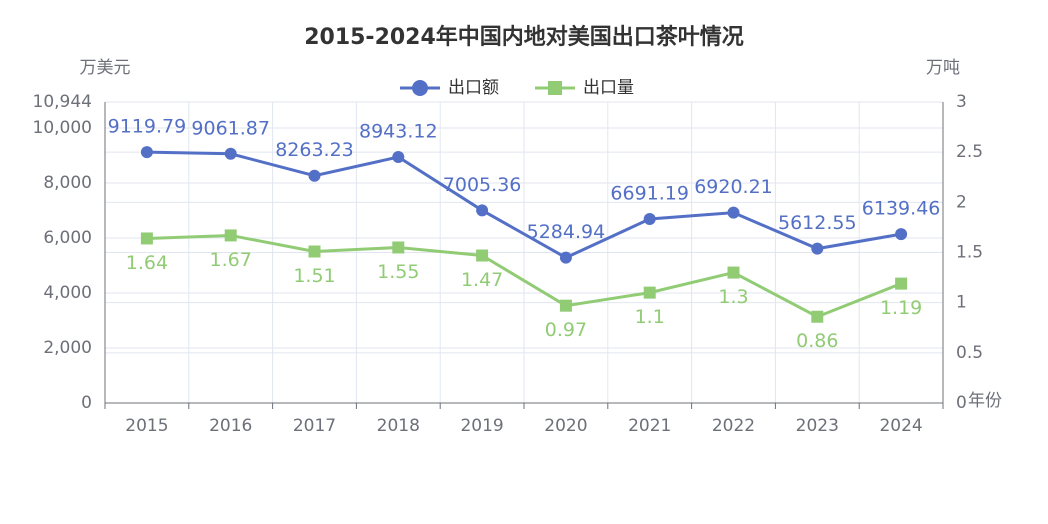  Describe the element at coordinates (943, 68) in the screenshot. I see `y2-axis-name: 万吨` at that location.